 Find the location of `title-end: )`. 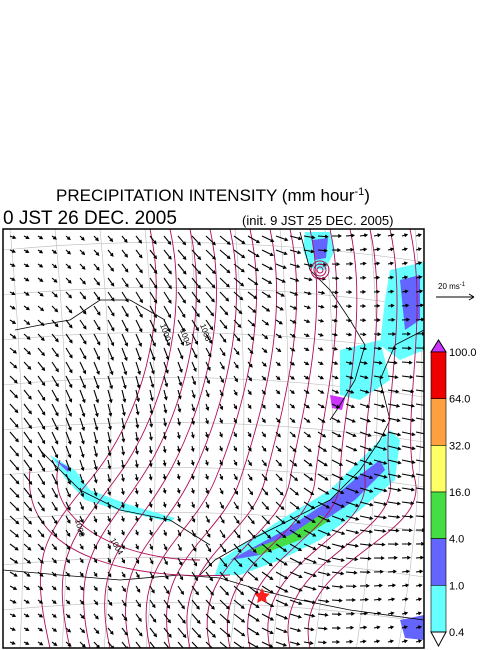

title-end: ) is located at coordinates (367, 195).